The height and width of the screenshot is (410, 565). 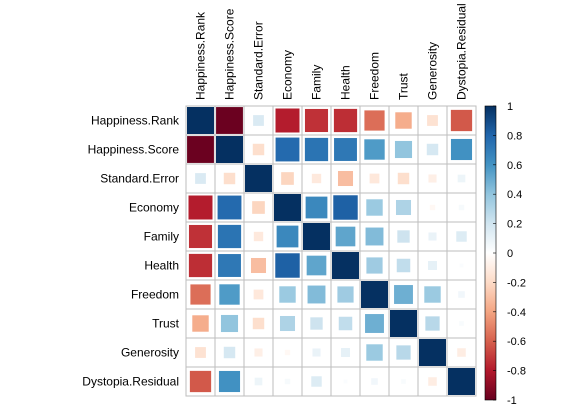 I want to click on colorbar-tick-label: 1, so click(x=510, y=107).